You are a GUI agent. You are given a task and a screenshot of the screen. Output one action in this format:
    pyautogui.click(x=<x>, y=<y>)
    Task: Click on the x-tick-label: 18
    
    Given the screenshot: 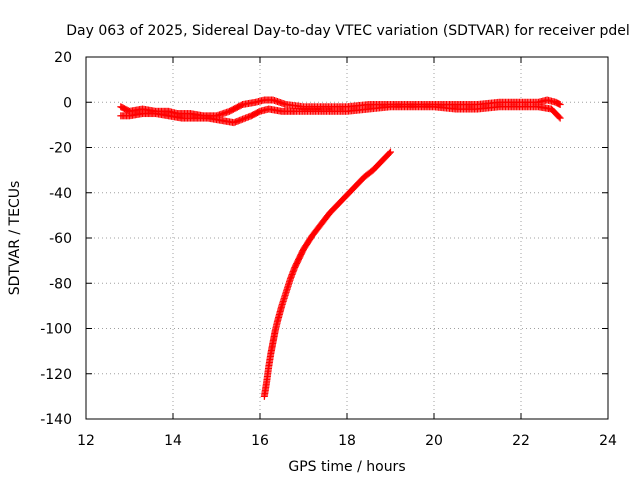 What is the action you would take?
    pyautogui.click(x=347, y=441)
    